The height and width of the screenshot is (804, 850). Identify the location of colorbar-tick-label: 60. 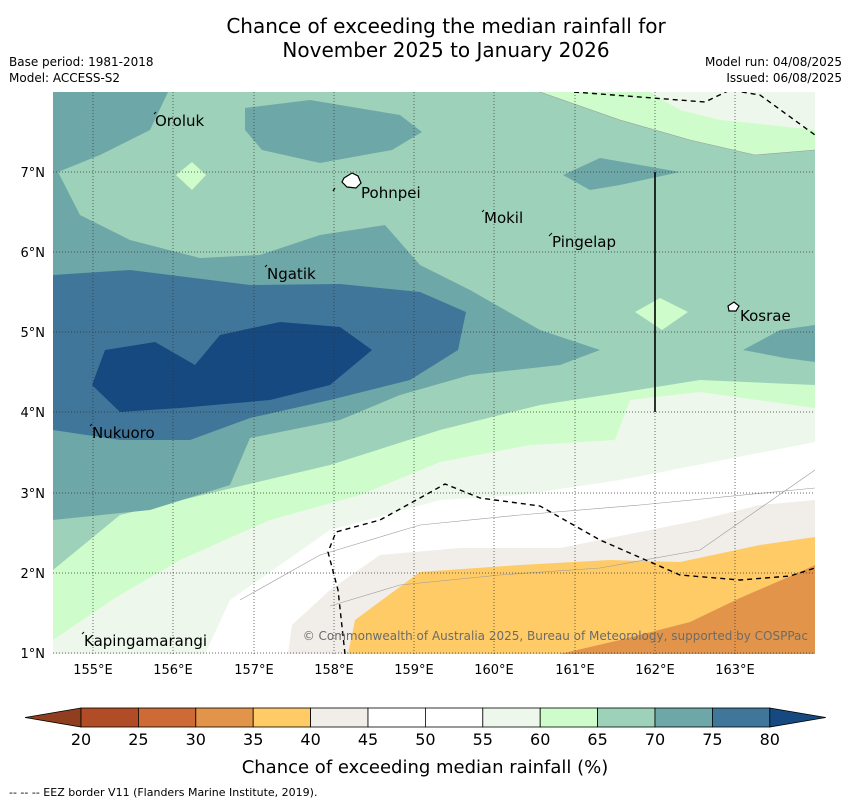
(540, 739).